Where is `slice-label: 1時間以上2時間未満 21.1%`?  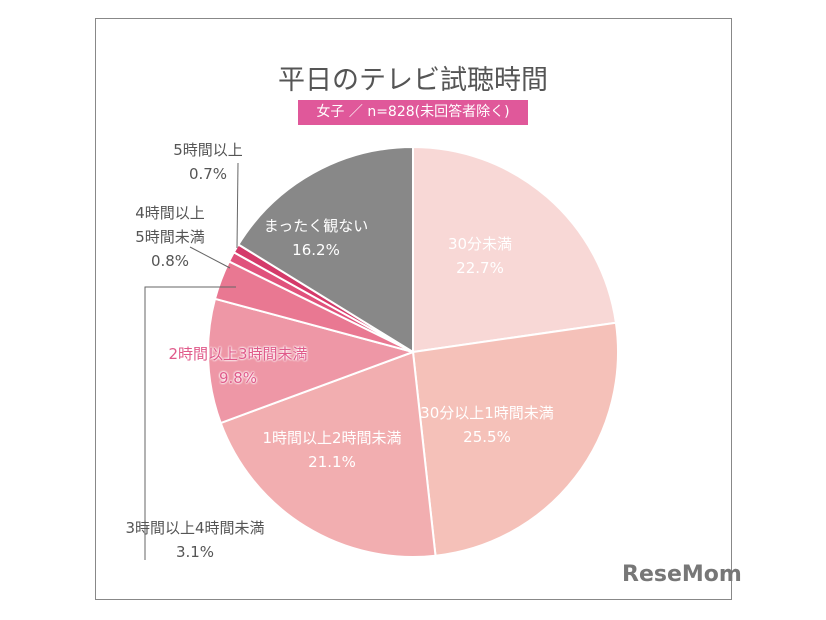 slice-label: 1時間以上2時間未満 21.1% is located at coordinates (331, 450).